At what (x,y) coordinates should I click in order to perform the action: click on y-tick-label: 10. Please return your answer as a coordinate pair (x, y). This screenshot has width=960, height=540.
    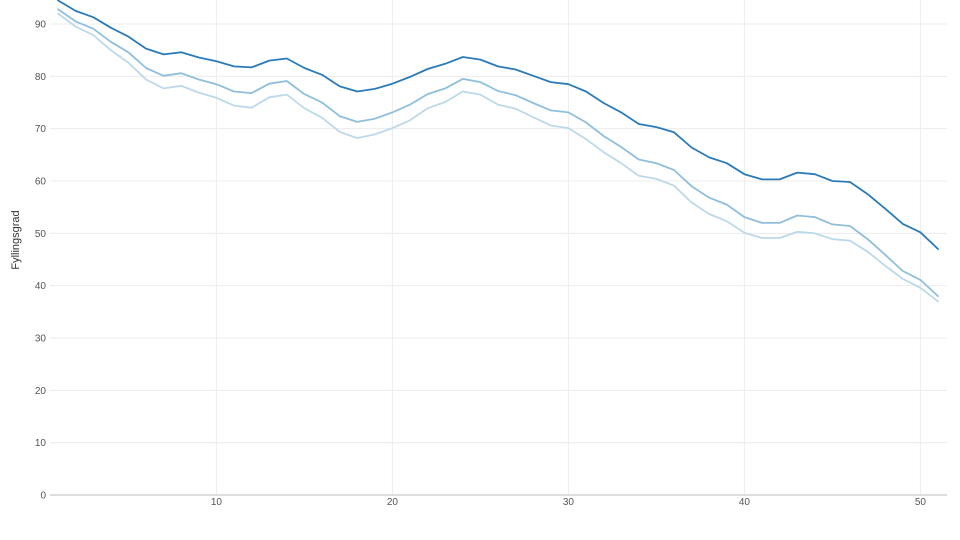
    Looking at the image, I should click on (41, 443).